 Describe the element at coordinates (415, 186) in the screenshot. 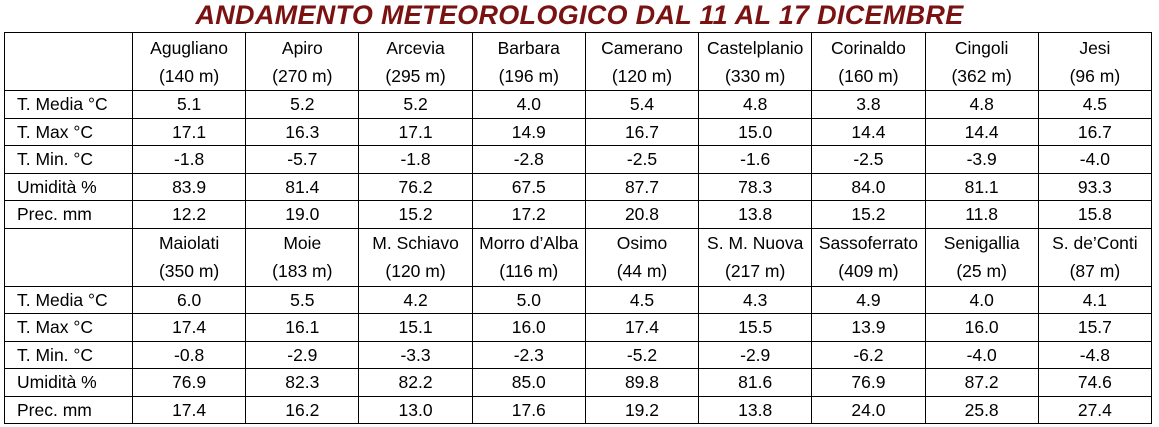

I see `value-cell: 76.2` at that location.